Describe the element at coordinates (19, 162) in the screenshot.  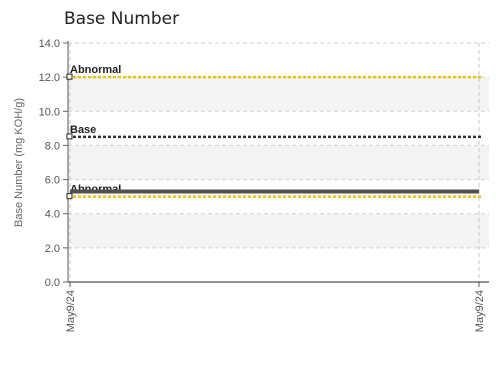
I see `y-axis-label: Base Number (mg KOH/g)` at that location.